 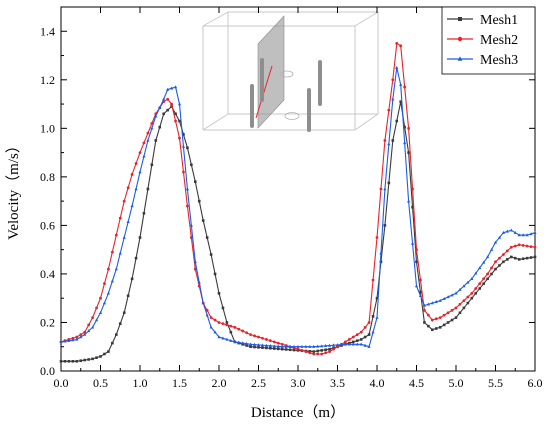 I want to click on y-tick-label: 1.0, so click(x=47, y=128).